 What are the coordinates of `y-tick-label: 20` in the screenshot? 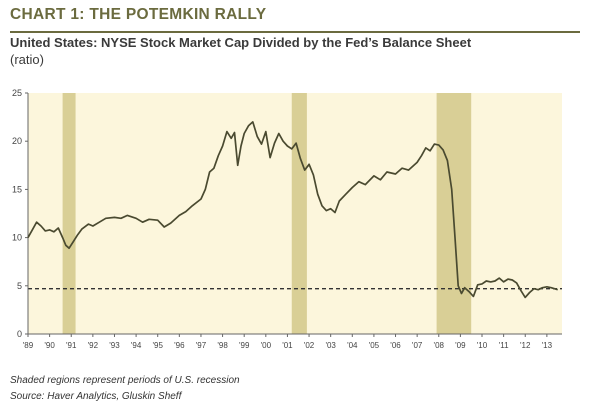 It's located at (17, 141).